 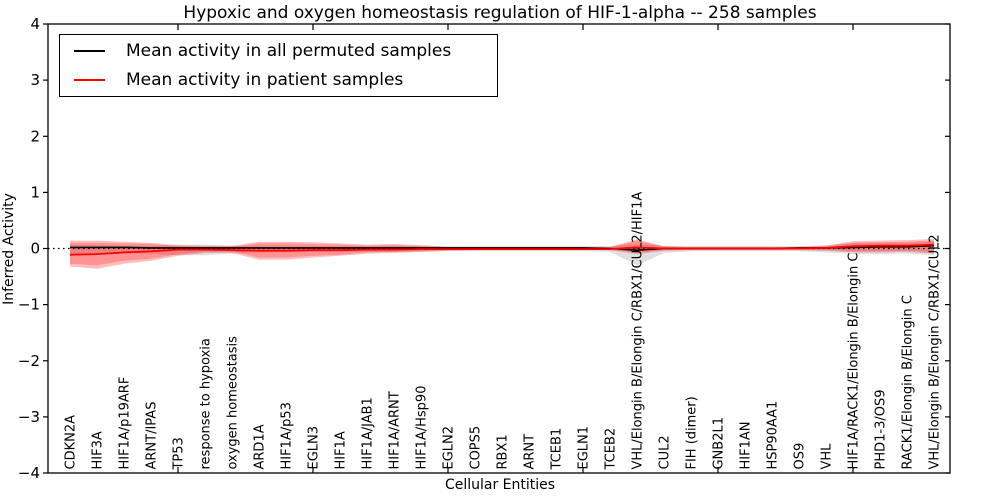 I want to click on x-category-label: HIF3A, so click(x=98, y=450).